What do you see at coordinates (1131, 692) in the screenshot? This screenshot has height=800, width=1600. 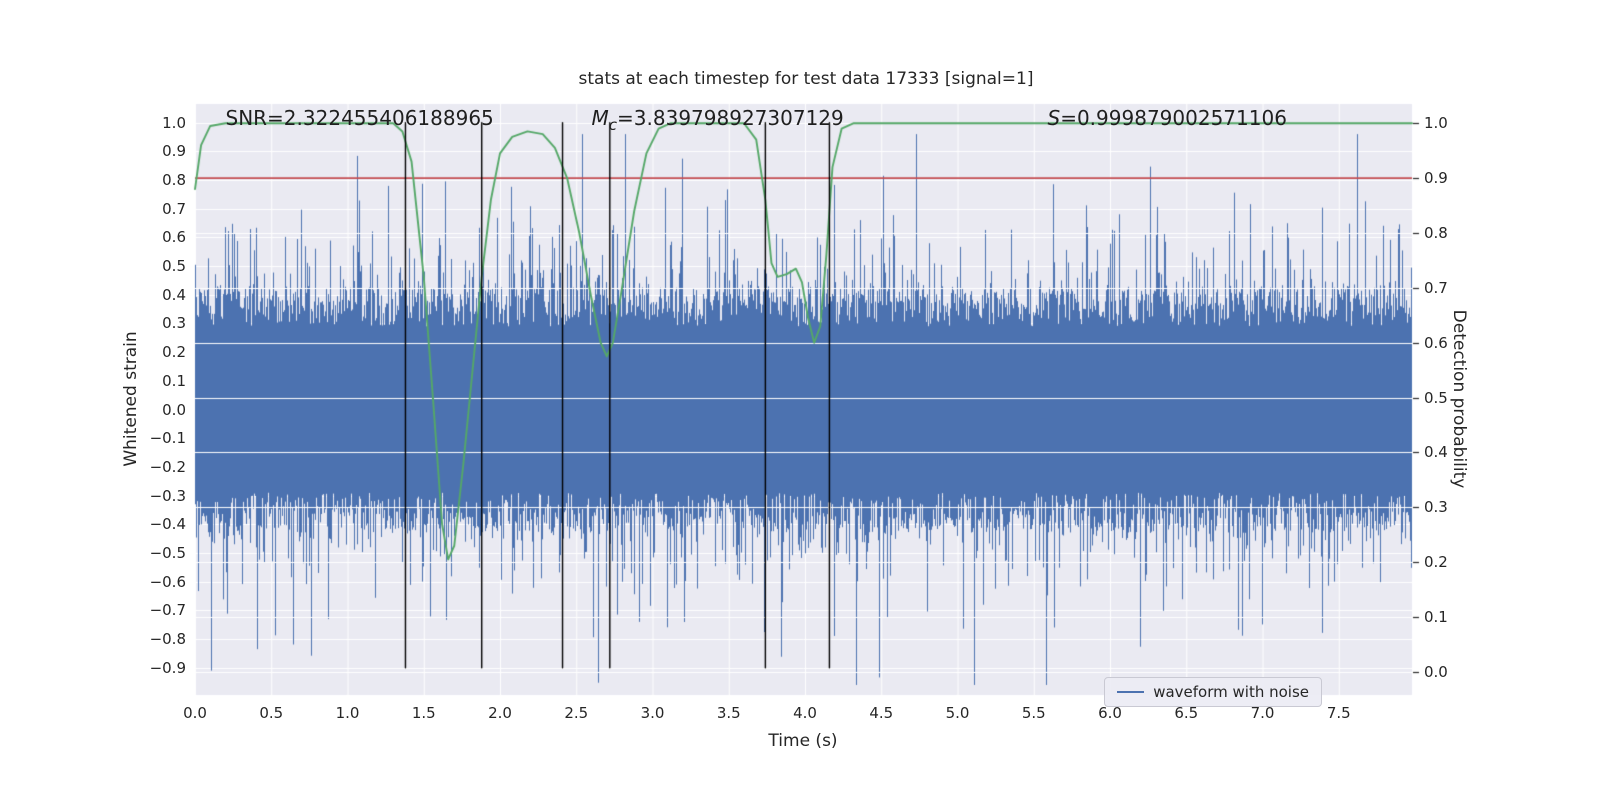 I see `legend-line-sample` at bounding box center [1131, 692].